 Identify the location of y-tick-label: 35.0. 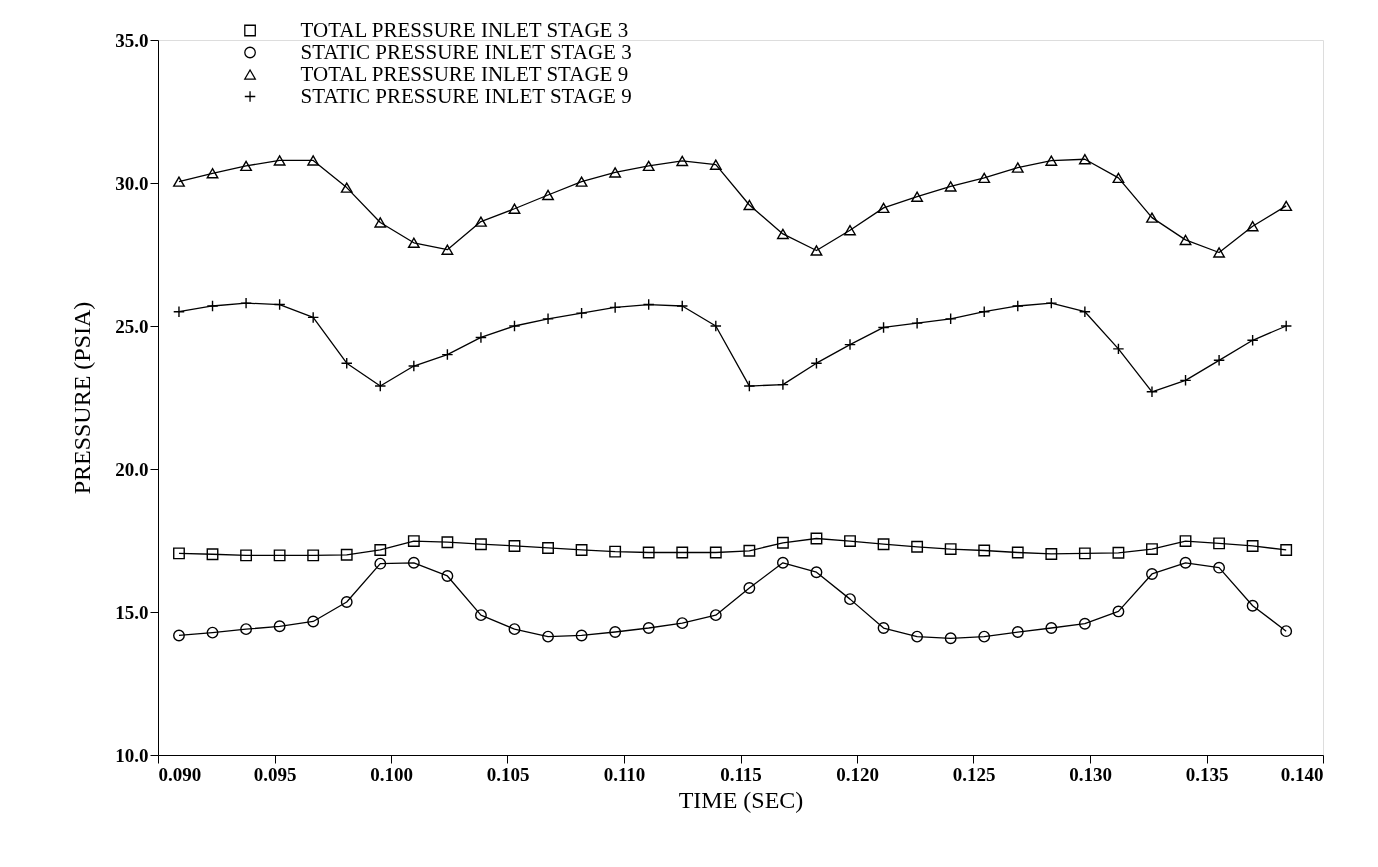
(132, 40).